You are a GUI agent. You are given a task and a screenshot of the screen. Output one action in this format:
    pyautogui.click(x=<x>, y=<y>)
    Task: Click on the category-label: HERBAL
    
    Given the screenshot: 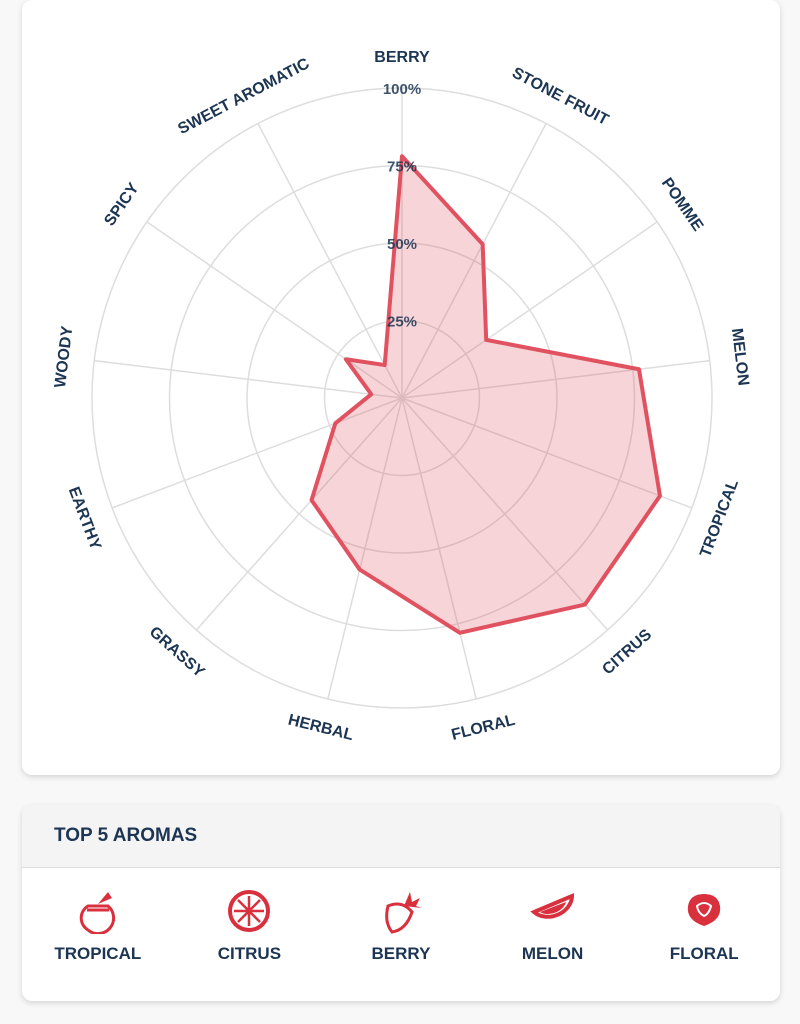 What is the action you would take?
    pyautogui.click(x=320, y=728)
    